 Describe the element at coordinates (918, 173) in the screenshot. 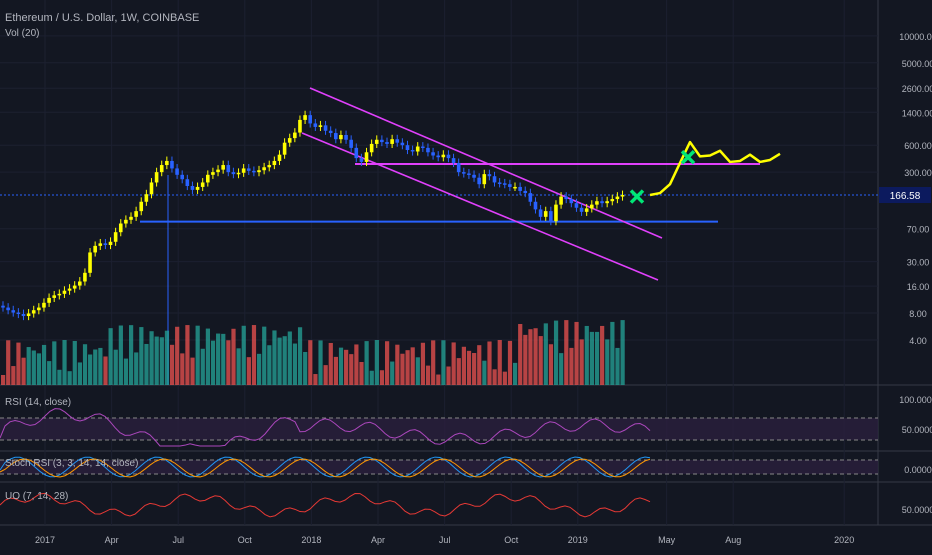

I see `price-tick-label: 300.00` at that location.